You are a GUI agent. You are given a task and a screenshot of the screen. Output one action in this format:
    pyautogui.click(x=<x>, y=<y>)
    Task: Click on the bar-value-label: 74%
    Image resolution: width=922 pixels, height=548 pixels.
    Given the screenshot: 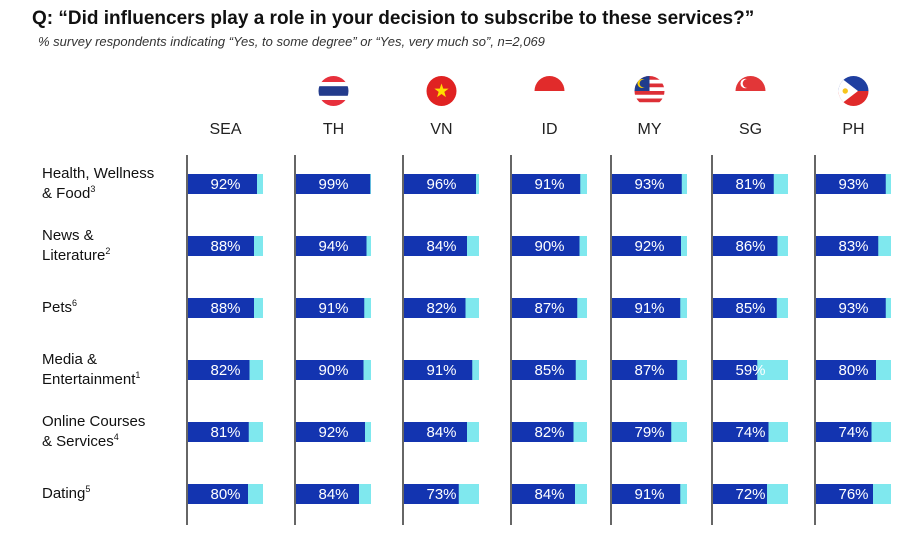 What is the action you would take?
    pyautogui.click(x=750, y=432)
    